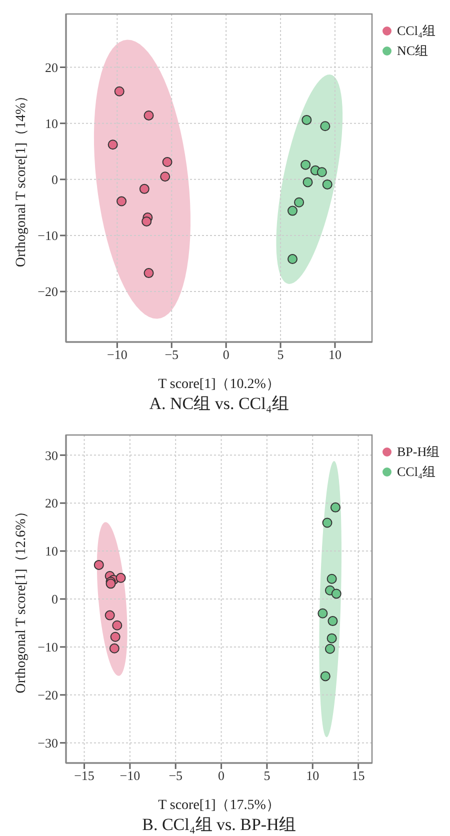 This screenshot has height=836, width=450. I want to click on text: A. NC组 vs. CCl₄组, so click(219, 404).